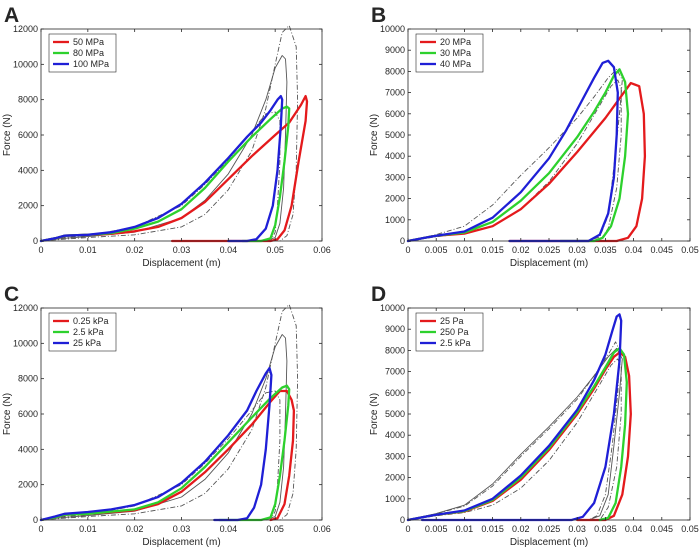 The width and height of the screenshot is (699, 547). Describe the element at coordinates (455, 343) in the screenshot. I see `legend-label: 2.5 kPa` at that location.